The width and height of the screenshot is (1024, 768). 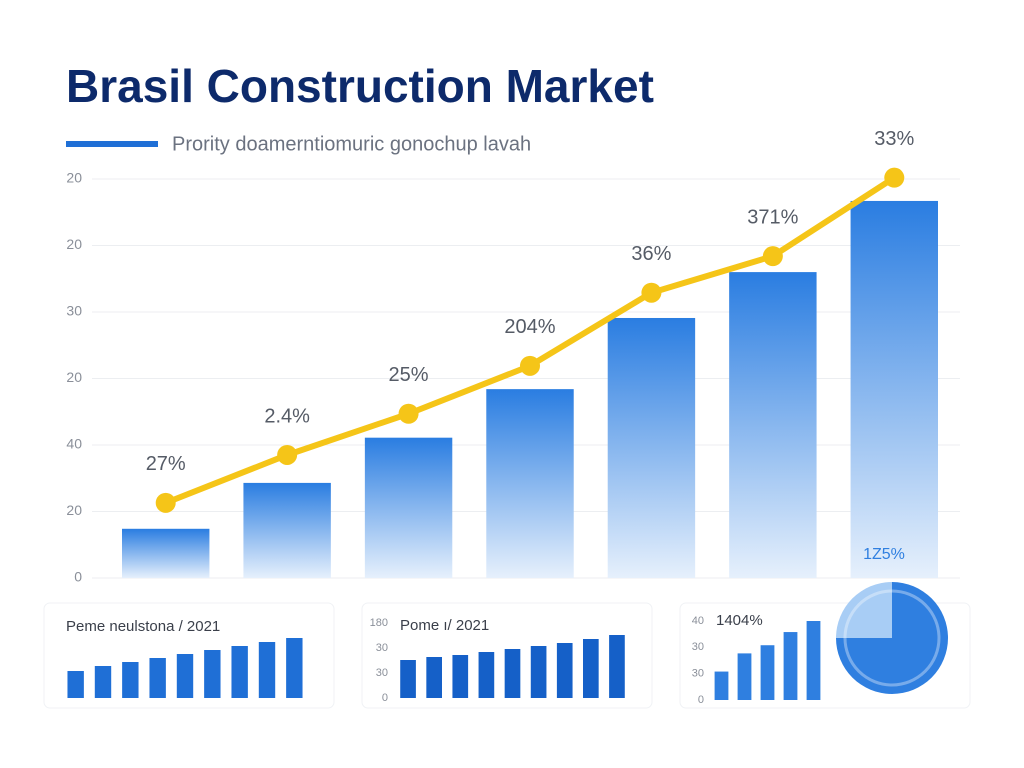 What do you see at coordinates (287, 416) in the screenshot?
I see `annotation: 2.4%` at bounding box center [287, 416].